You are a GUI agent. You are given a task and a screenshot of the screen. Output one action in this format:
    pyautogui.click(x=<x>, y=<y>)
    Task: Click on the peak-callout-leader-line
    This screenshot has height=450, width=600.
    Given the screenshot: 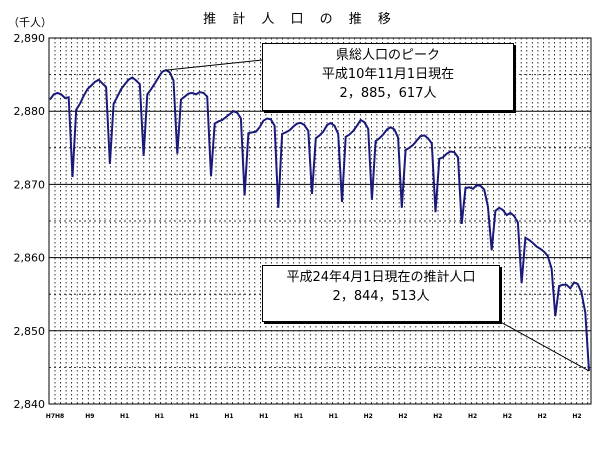 What is the action you would take?
    pyautogui.click(x=214, y=65)
    